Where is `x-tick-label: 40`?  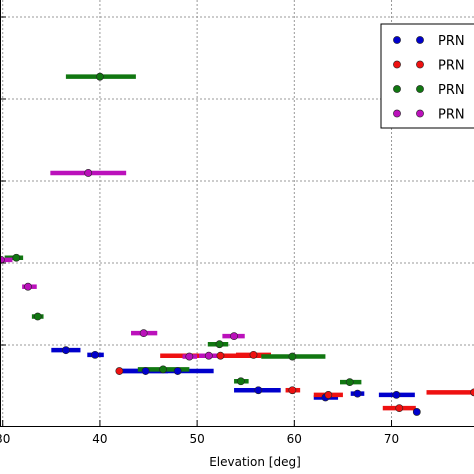
x-tick-label: 40 is located at coordinates (99, 439).